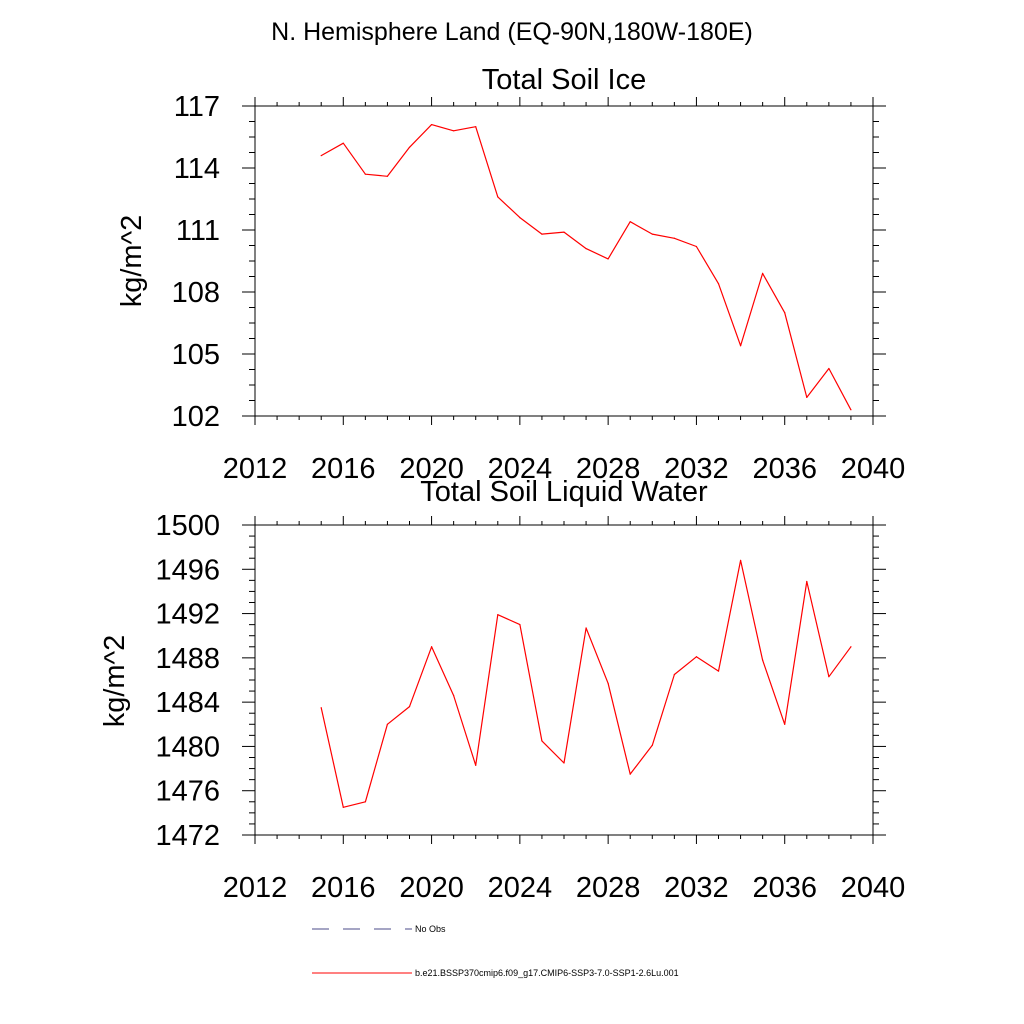 Image resolution: width=1024 pixels, height=1024 pixels. What do you see at coordinates (430, 929) in the screenshot?
I see `legend-label: No Obs` at bounding box center [430, 929].